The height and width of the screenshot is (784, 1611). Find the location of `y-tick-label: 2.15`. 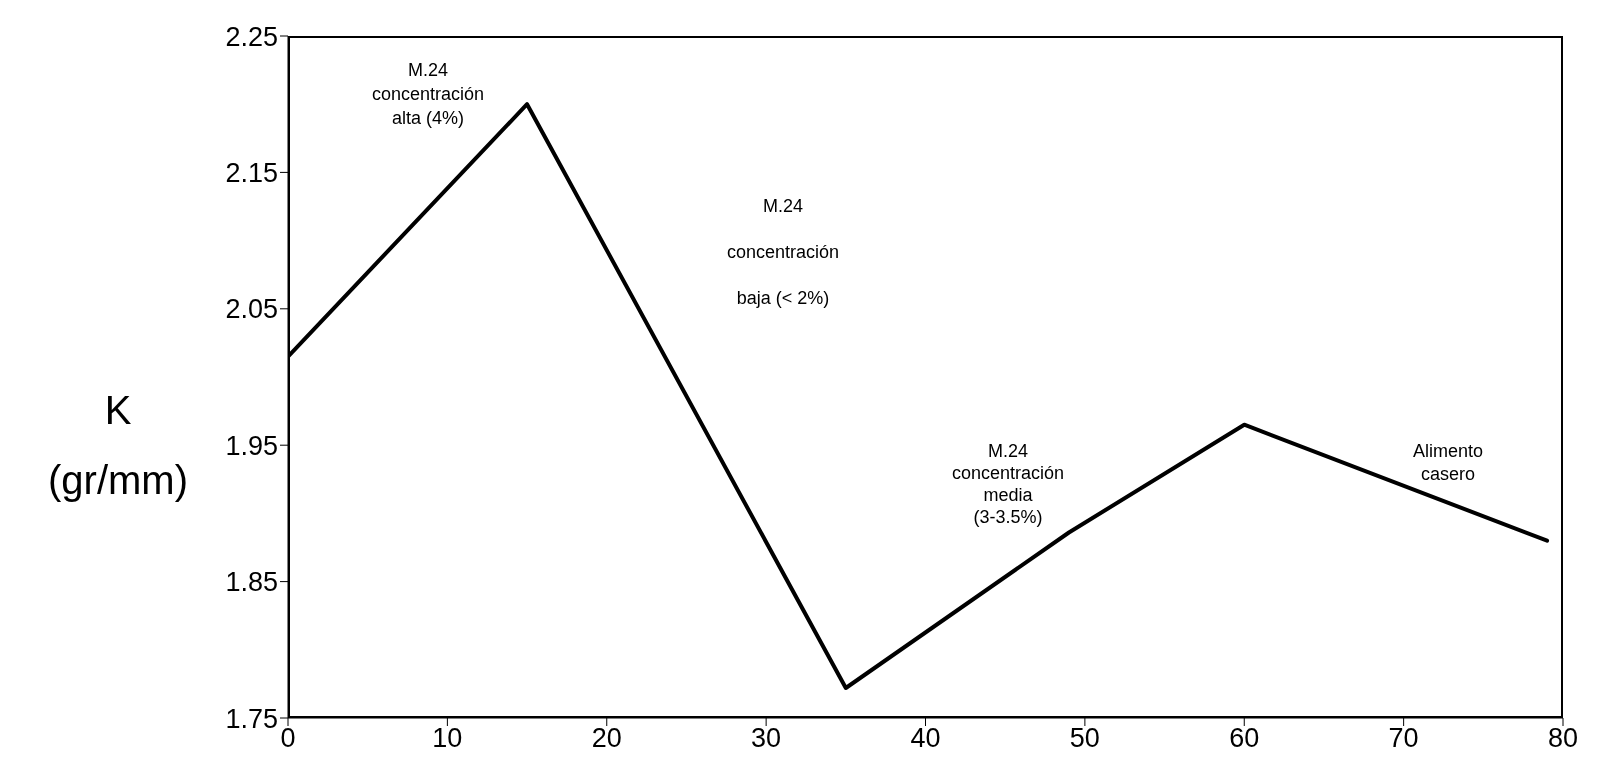

y-tick-label: 2.15 is located at coordinates (251, 172).